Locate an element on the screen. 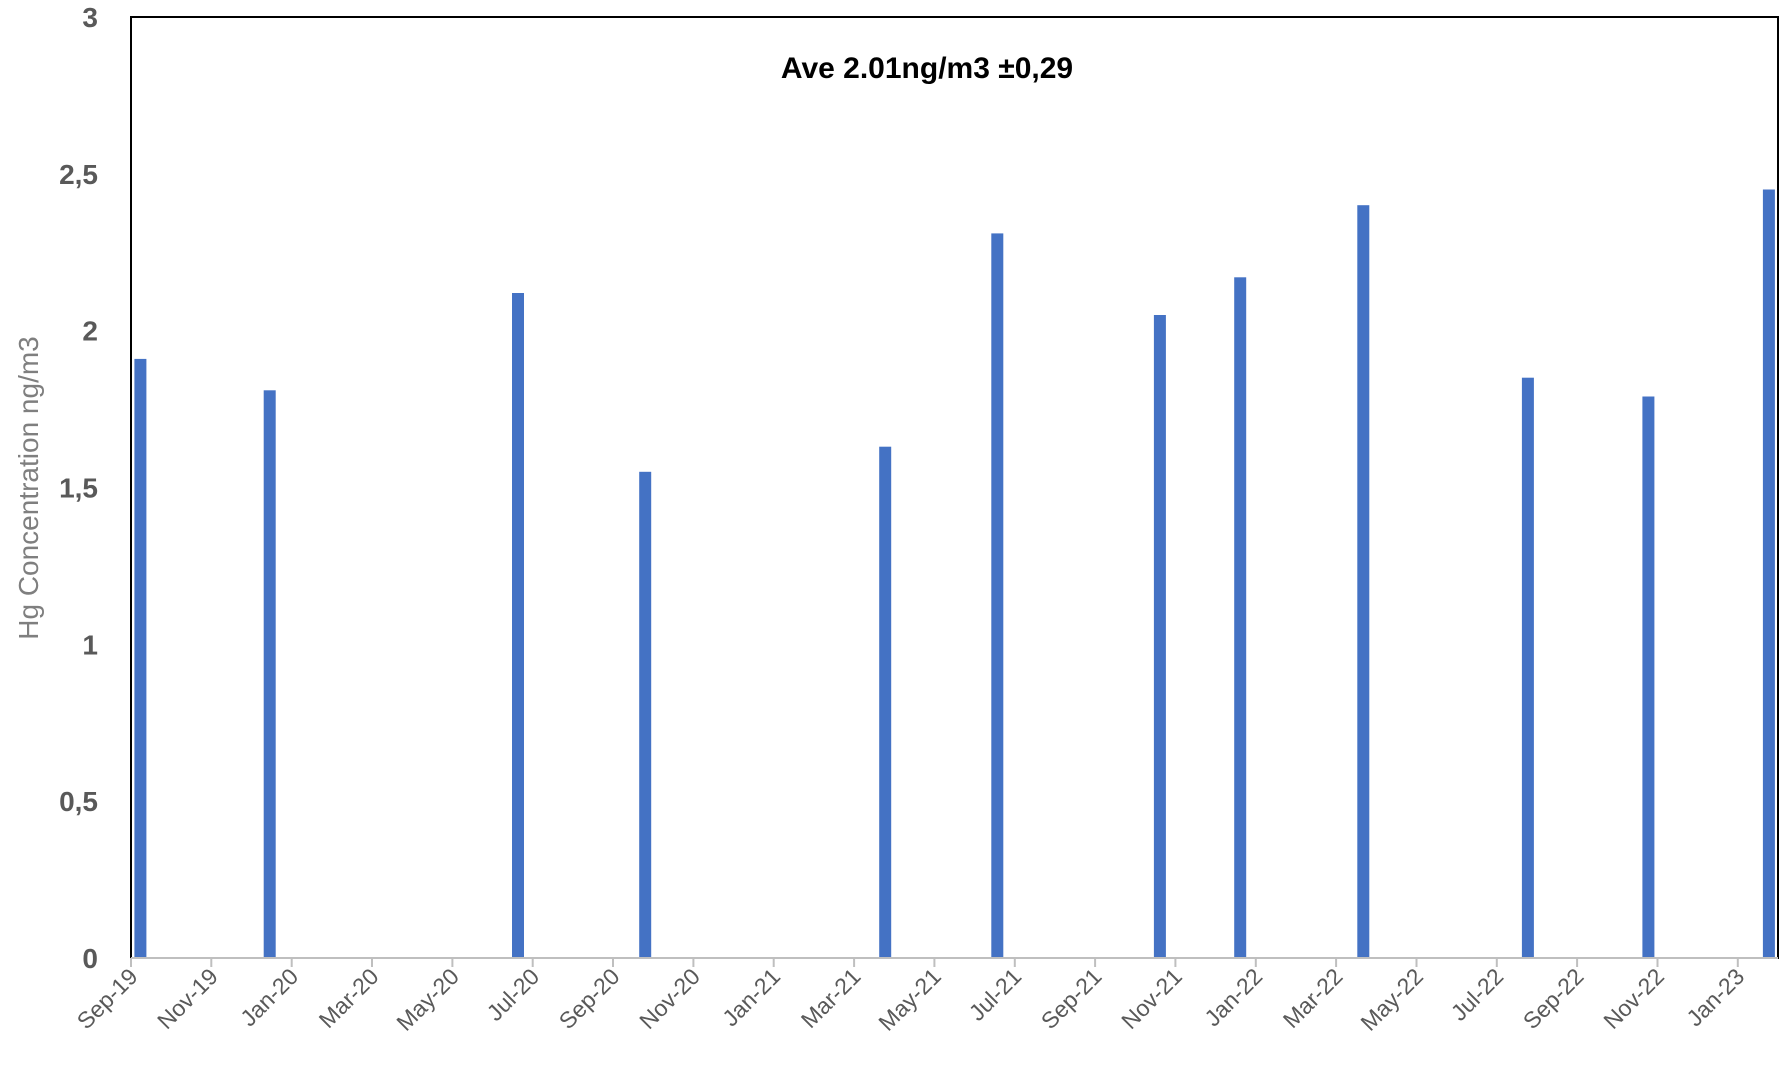 This screenshot has width=1789, height=1071. y-tick-label: 0,5 is located at coordinates (78, 801).